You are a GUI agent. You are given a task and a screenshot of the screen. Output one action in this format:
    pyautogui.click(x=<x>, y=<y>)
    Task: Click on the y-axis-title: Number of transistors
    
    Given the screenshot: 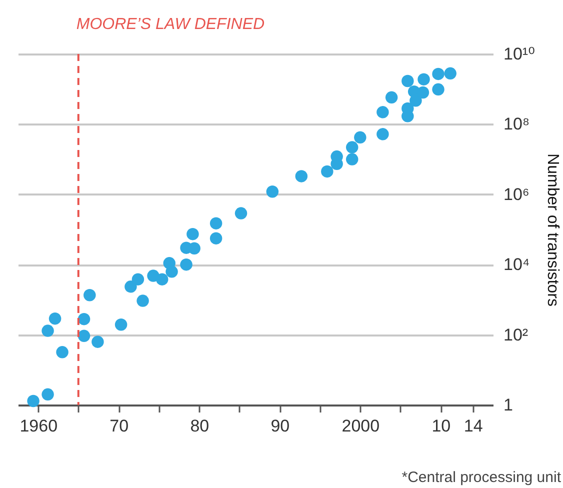 What is the action you would take?
    pyautogui.click(x=552, y=230)
    